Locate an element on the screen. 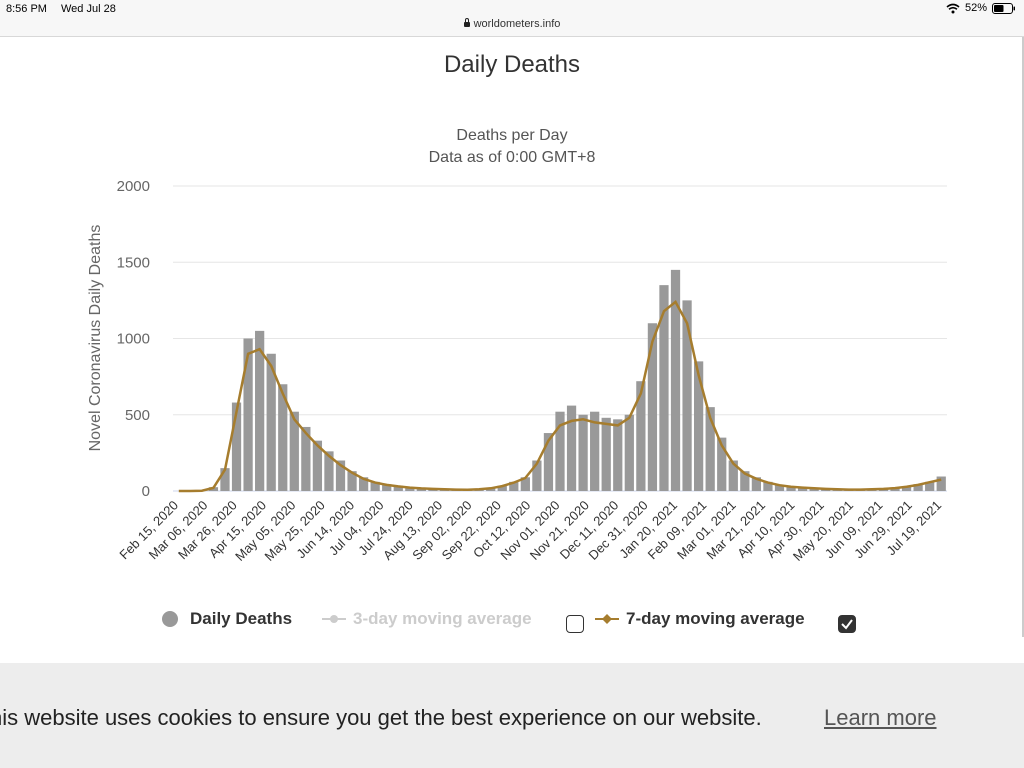 This screenshot has width=1024, height=768. battery-icon is located at coordinates (1003, 8).